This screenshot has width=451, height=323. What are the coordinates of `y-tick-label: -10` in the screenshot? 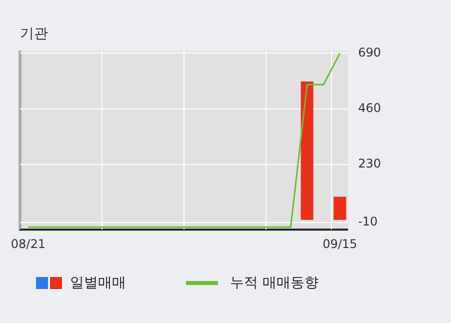 It's located at (368, 221).